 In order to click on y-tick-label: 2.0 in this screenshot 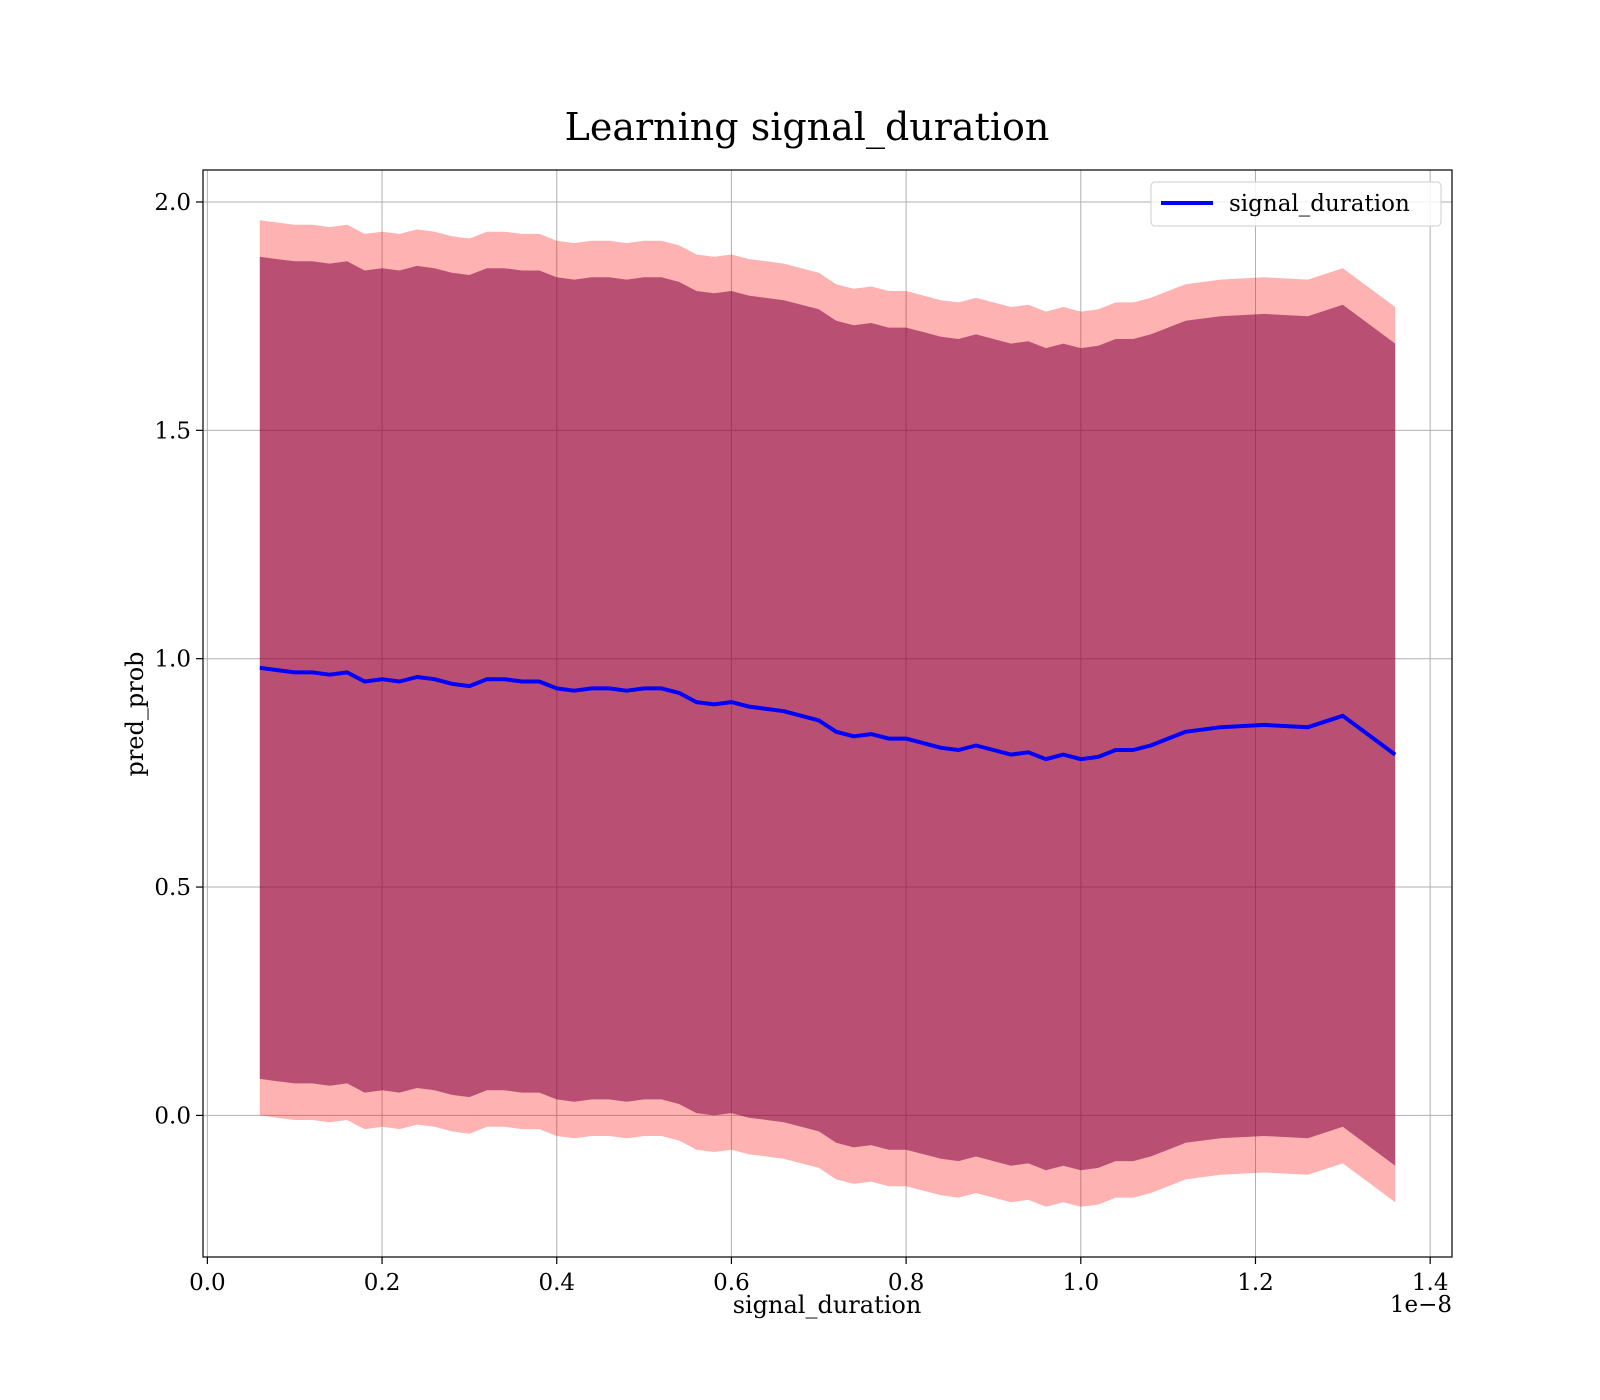, I will do `click(172, 203)`.